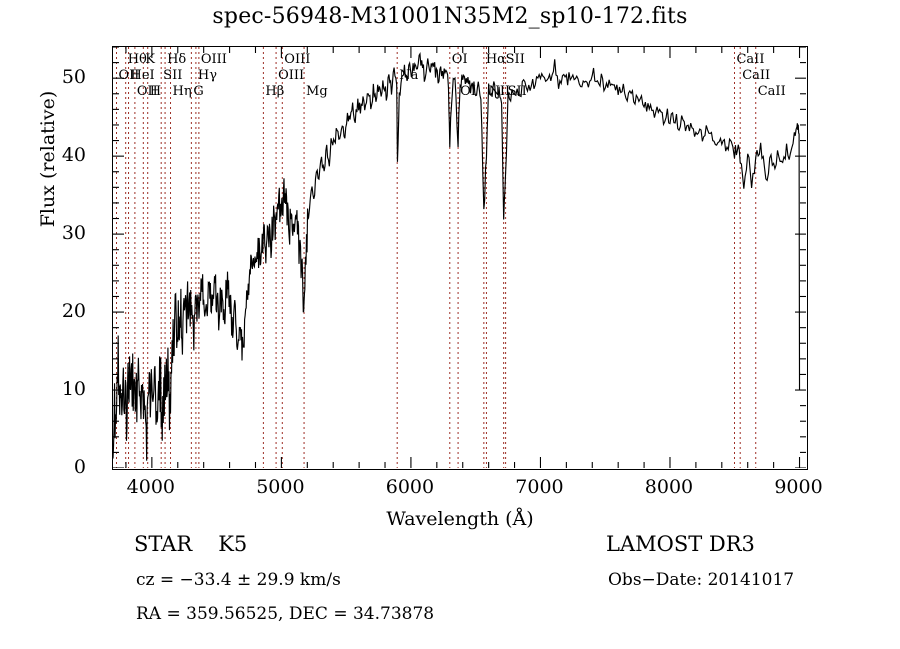  What do you see at coordinates (150, 59) in the screenshot?
I see `spectral-line-label-K-4: K` at bounding box center [150, 59].